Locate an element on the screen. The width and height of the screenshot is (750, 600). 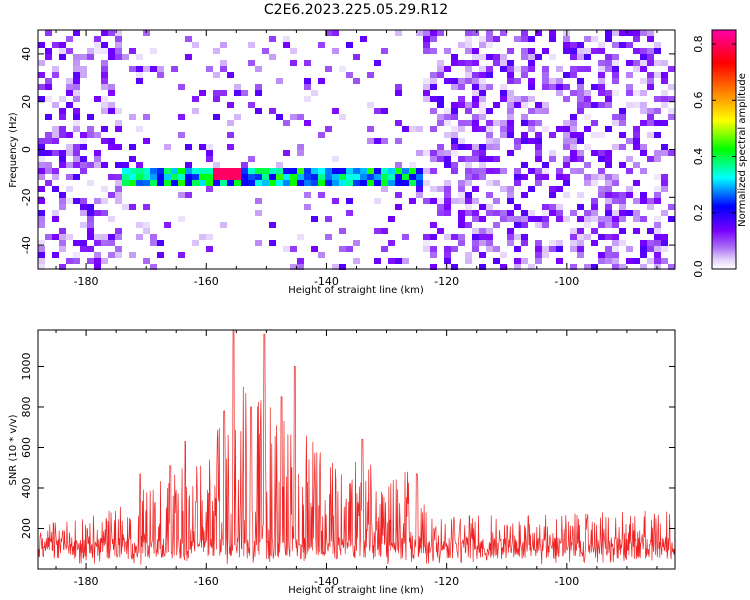
snr-ytick-label: 400 is located at coordinates (26, 487).